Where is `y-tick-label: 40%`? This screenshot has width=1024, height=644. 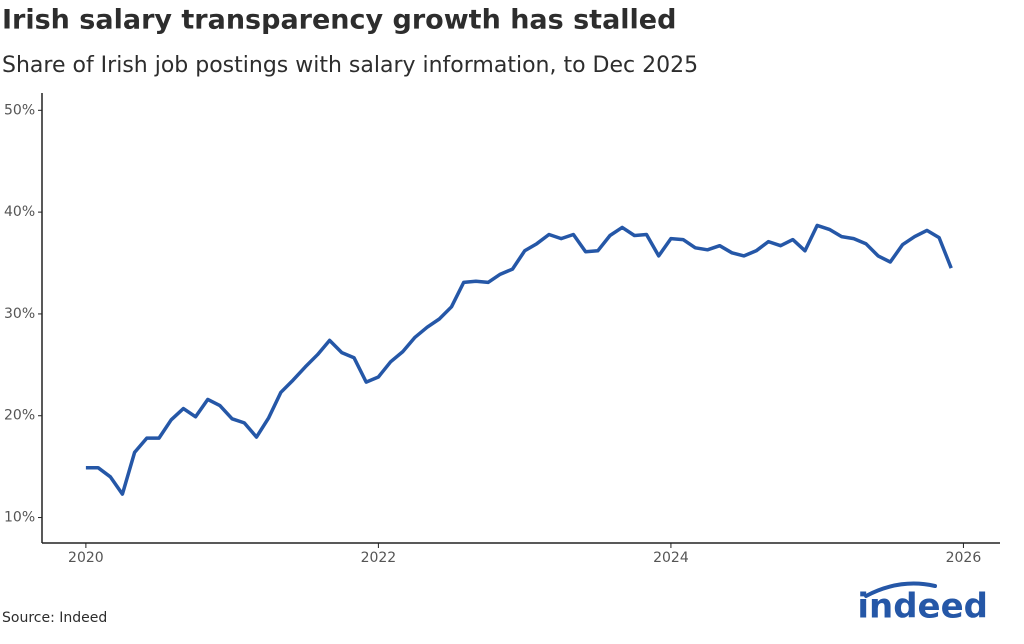 y-tick-label: 40% is located at coordinates (19, 212).